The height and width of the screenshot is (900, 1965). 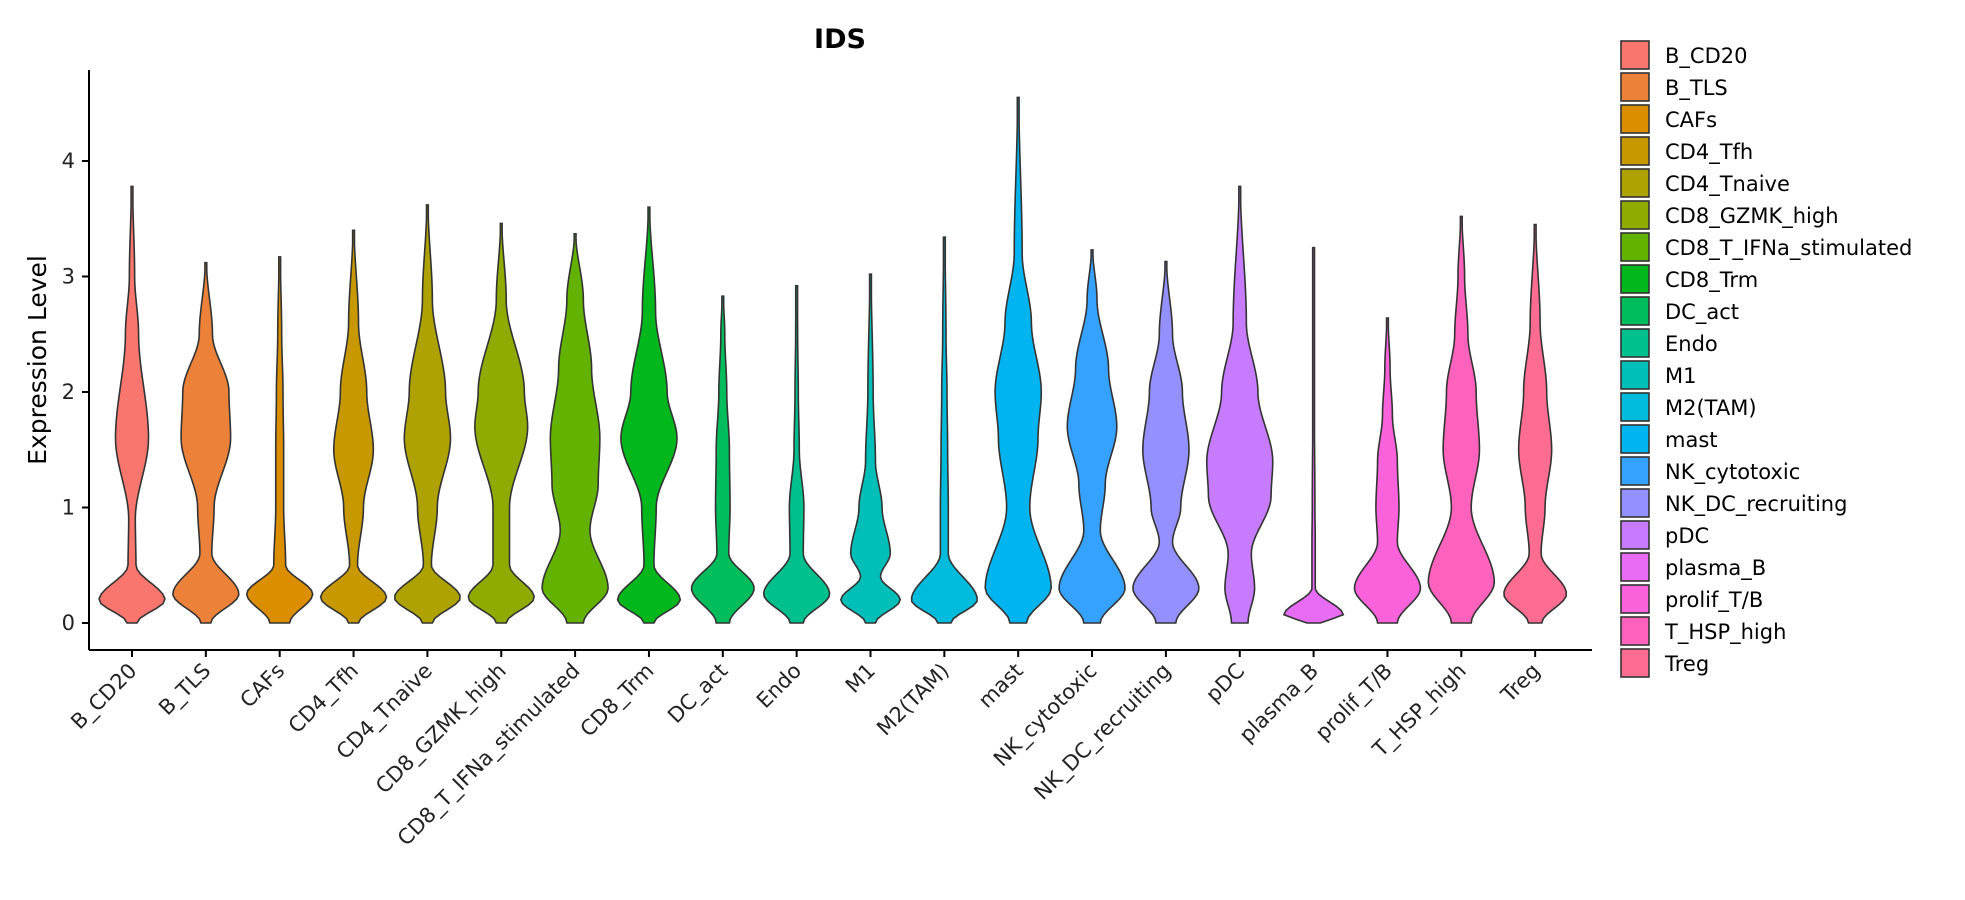 What do you see at coordinates (1102, 732) in the screenshot?
I see `x-tick-label: NK_DC_recruiting` at bounding box center [1102, 732].